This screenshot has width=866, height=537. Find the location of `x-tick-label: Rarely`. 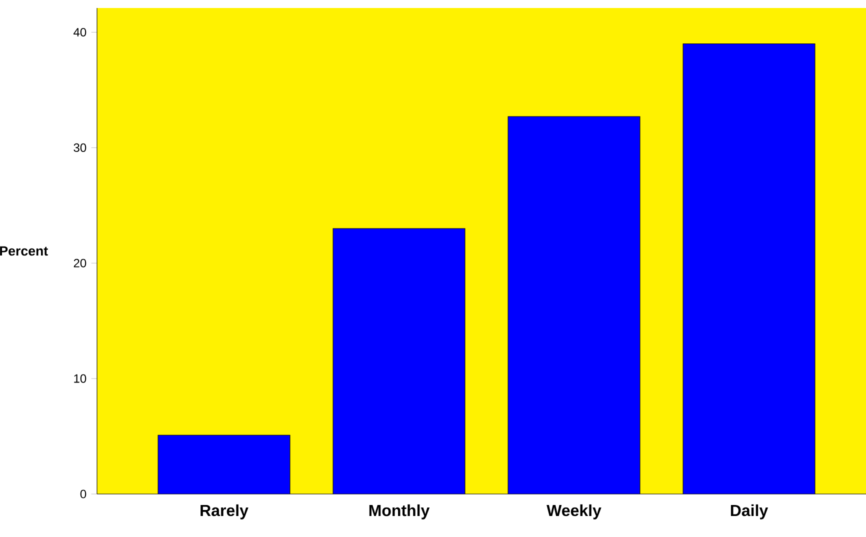

x-tick-label: Rarely is located at coordinates (224, 512).